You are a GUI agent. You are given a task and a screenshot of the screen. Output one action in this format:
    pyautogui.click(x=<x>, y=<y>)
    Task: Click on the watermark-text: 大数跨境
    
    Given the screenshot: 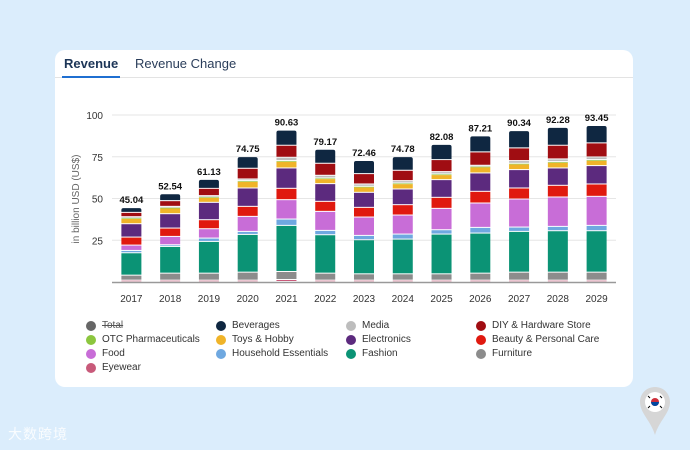 What is the action you would take?
    pyautogui.click(x=38, y=434)
    